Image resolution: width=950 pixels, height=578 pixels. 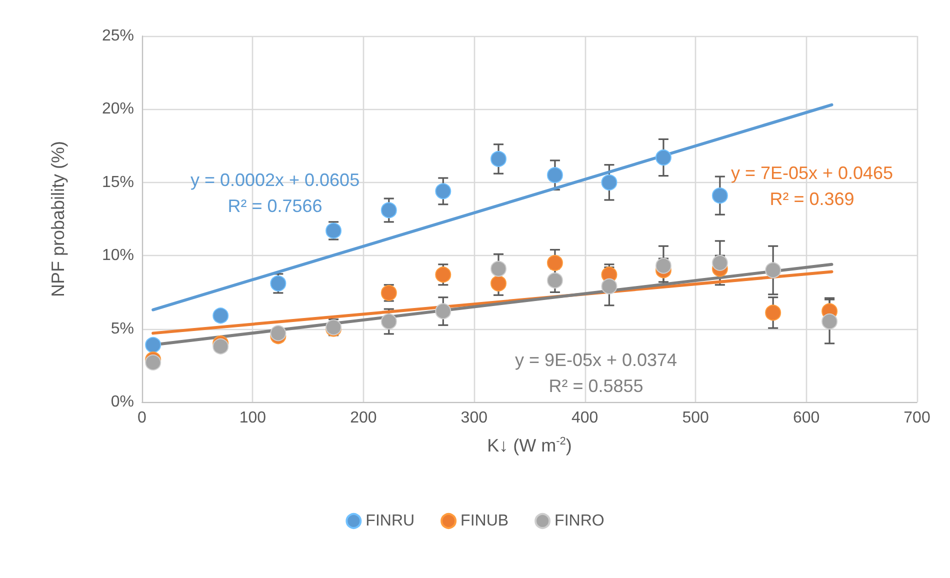 What do you see at coordinates (585, 418) in the screenshot?
I see `x-tick-label: 400` at bounding box center [585, 418].